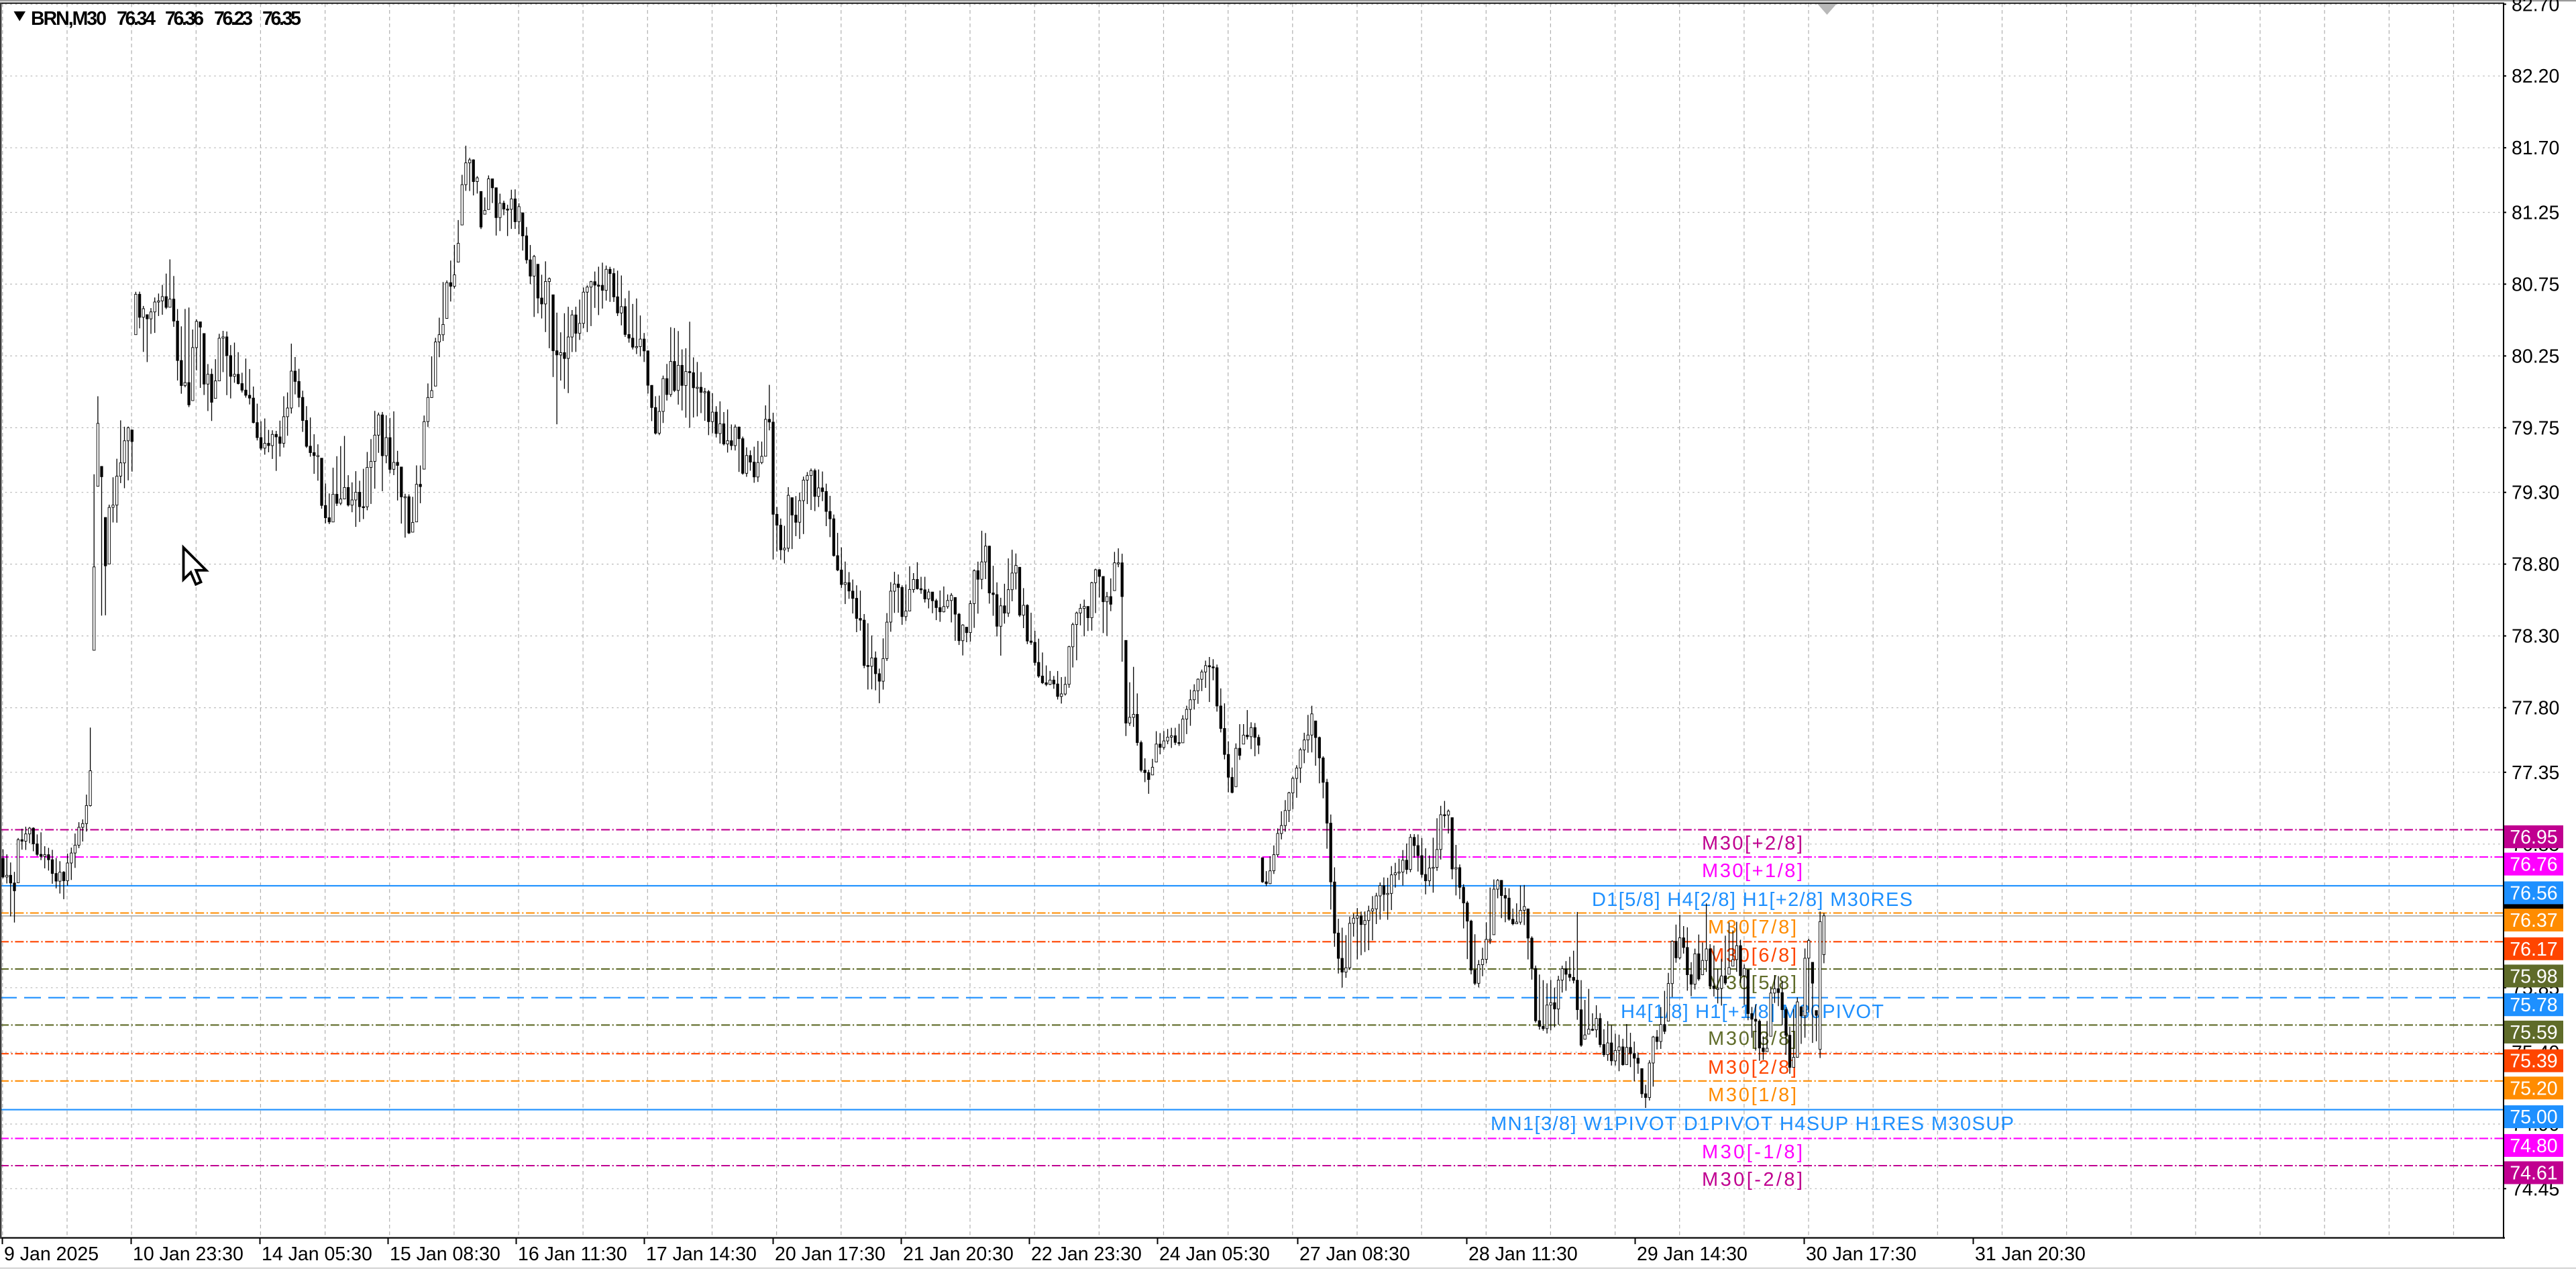 The image size is (2576, 1269). Describe the element at coordinates (701, 1254) in the screenshot. I see `svg-text: 17 Jan 14:30` at that location.